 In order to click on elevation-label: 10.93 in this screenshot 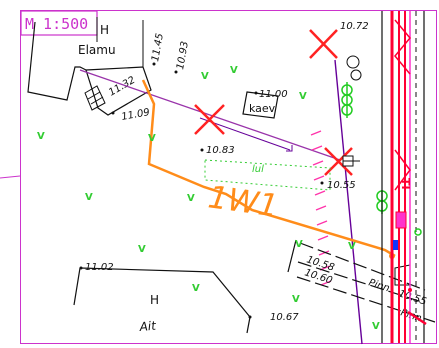, I will do `click(183, 55)`.